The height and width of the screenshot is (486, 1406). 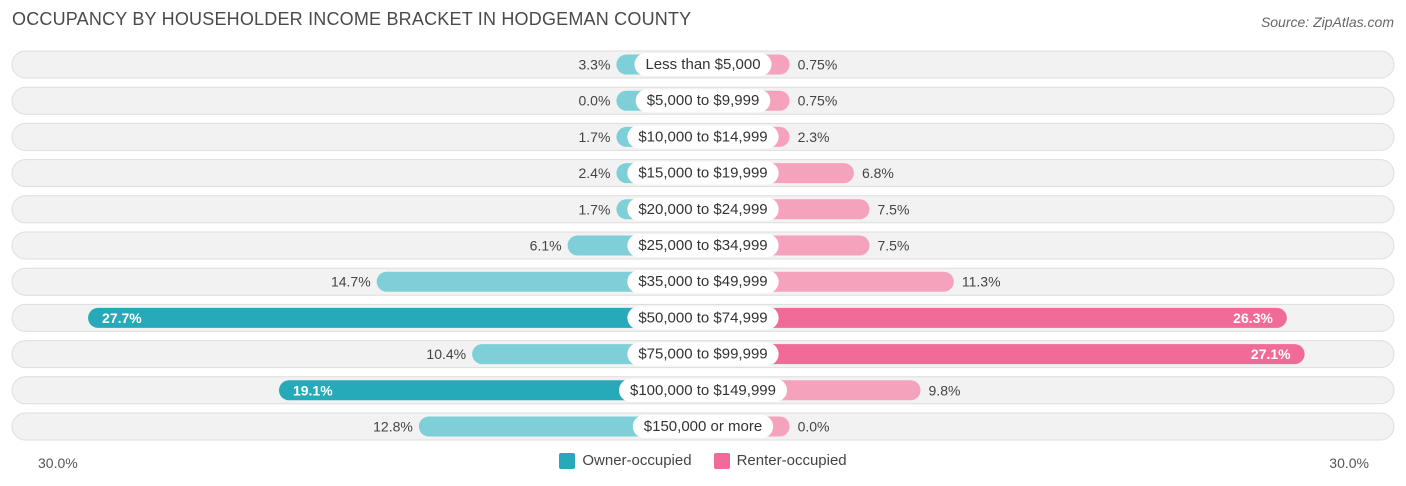 I want to click on legend-item-renter: Renter-occupied, so click(x=780, y=460).